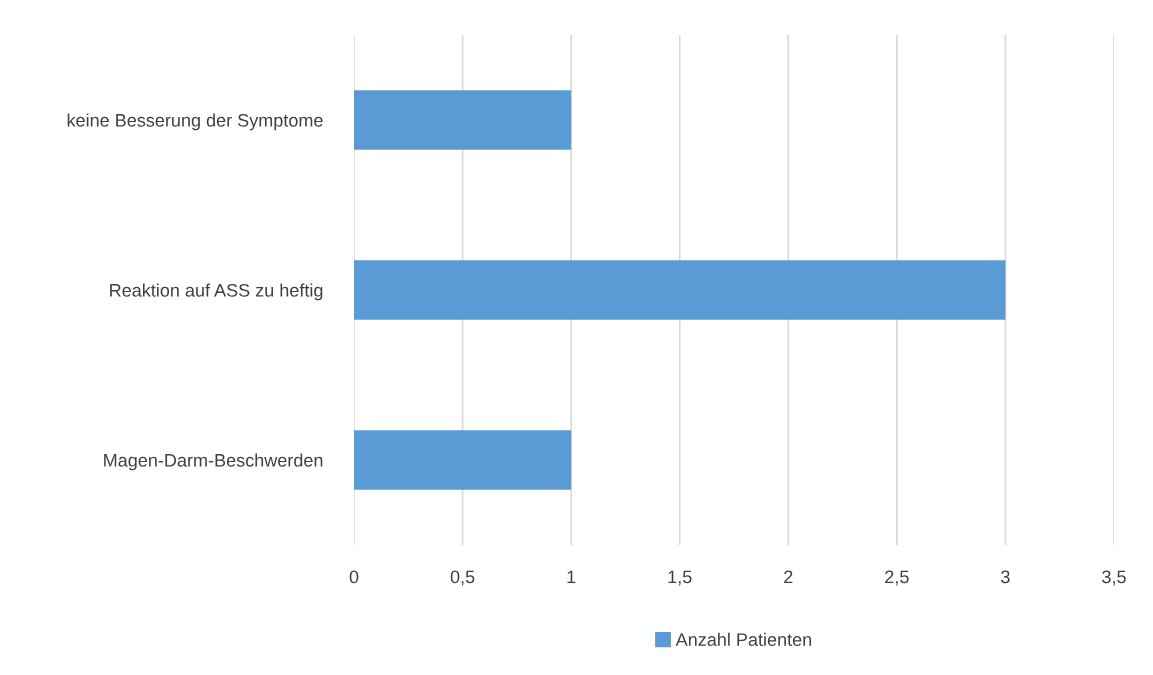 This screenshot has height=675, width=1153. What do you see at coordinates (1005, 577) in the screenshot?
I see `x-tick-label: 3` at bounding box center [1005, 577].